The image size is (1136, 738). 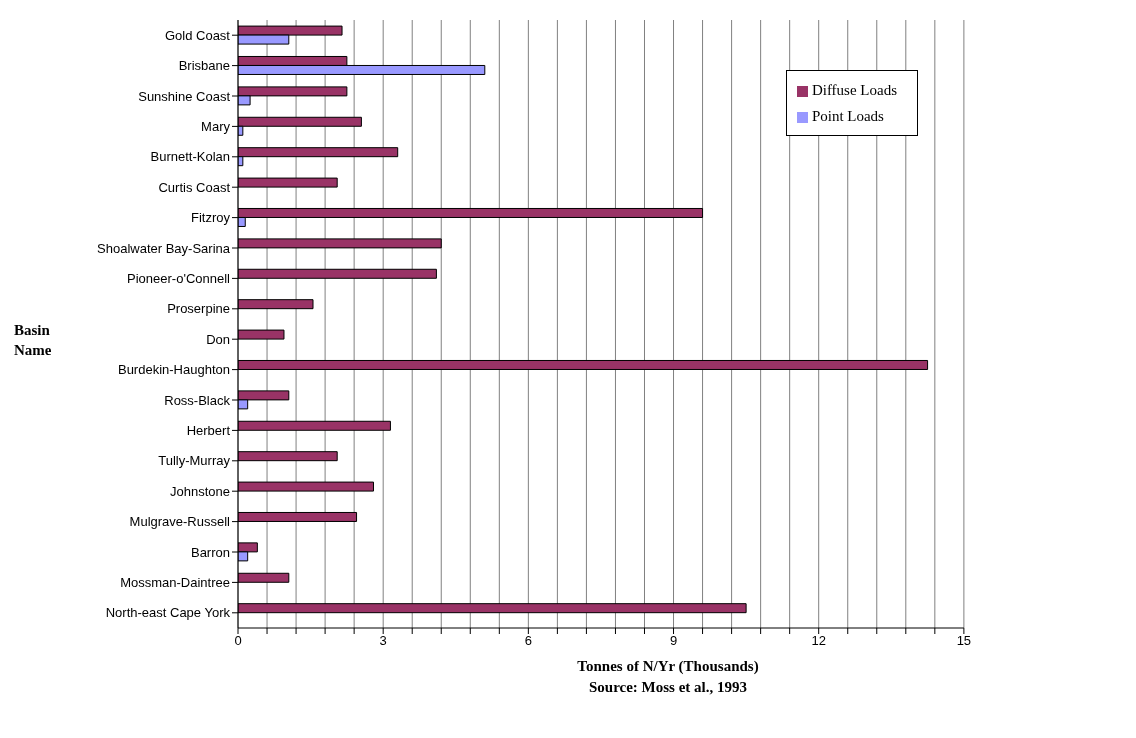 I want to click on y-axis-title: Basin Name, so click(x=33, y=340).